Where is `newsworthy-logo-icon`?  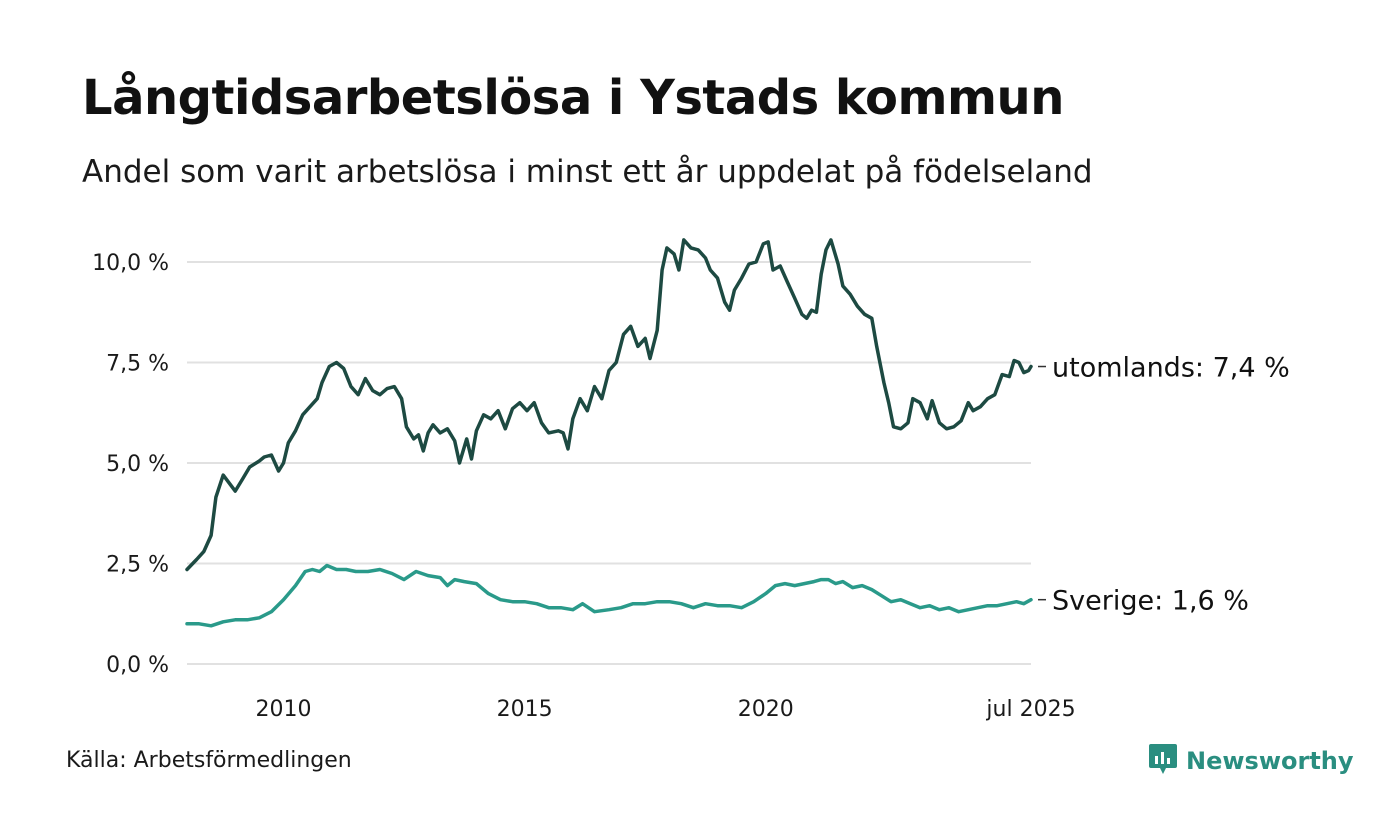 newsworthy-logo-icon is located at coordinates (1163, 761).